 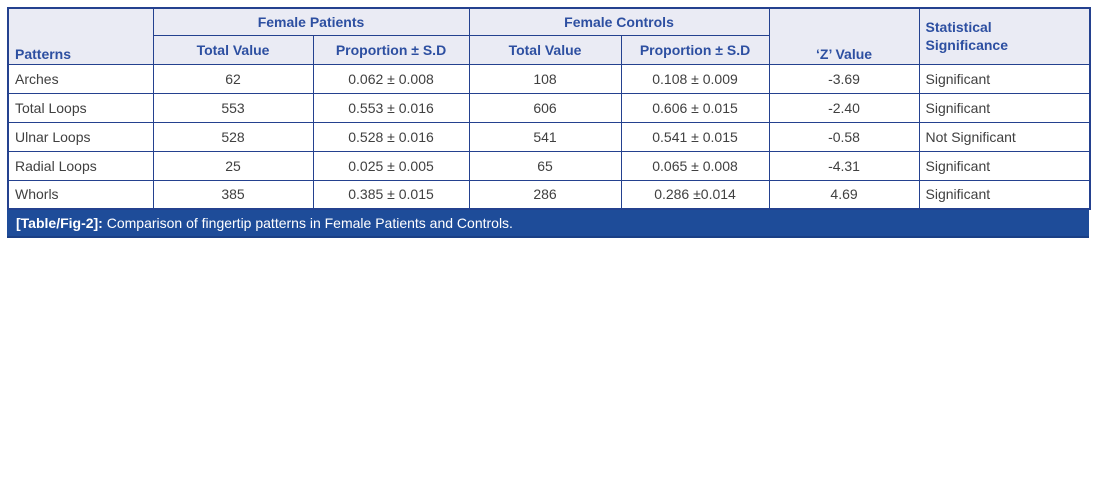 I want to click on cell-fp-prop: 0.553 ± 0.016, so click(x=391, y=107).